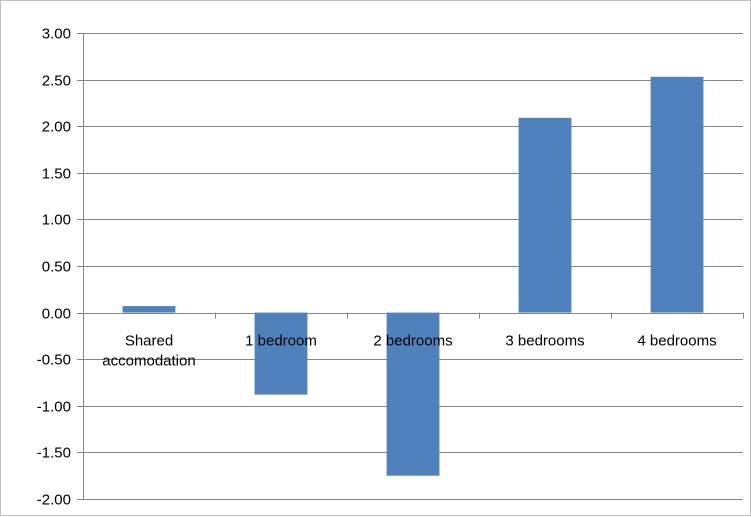 The width and height of the screenshot is (751, 517). I want to click on x-category-label: accomodation, so click(148, 361).